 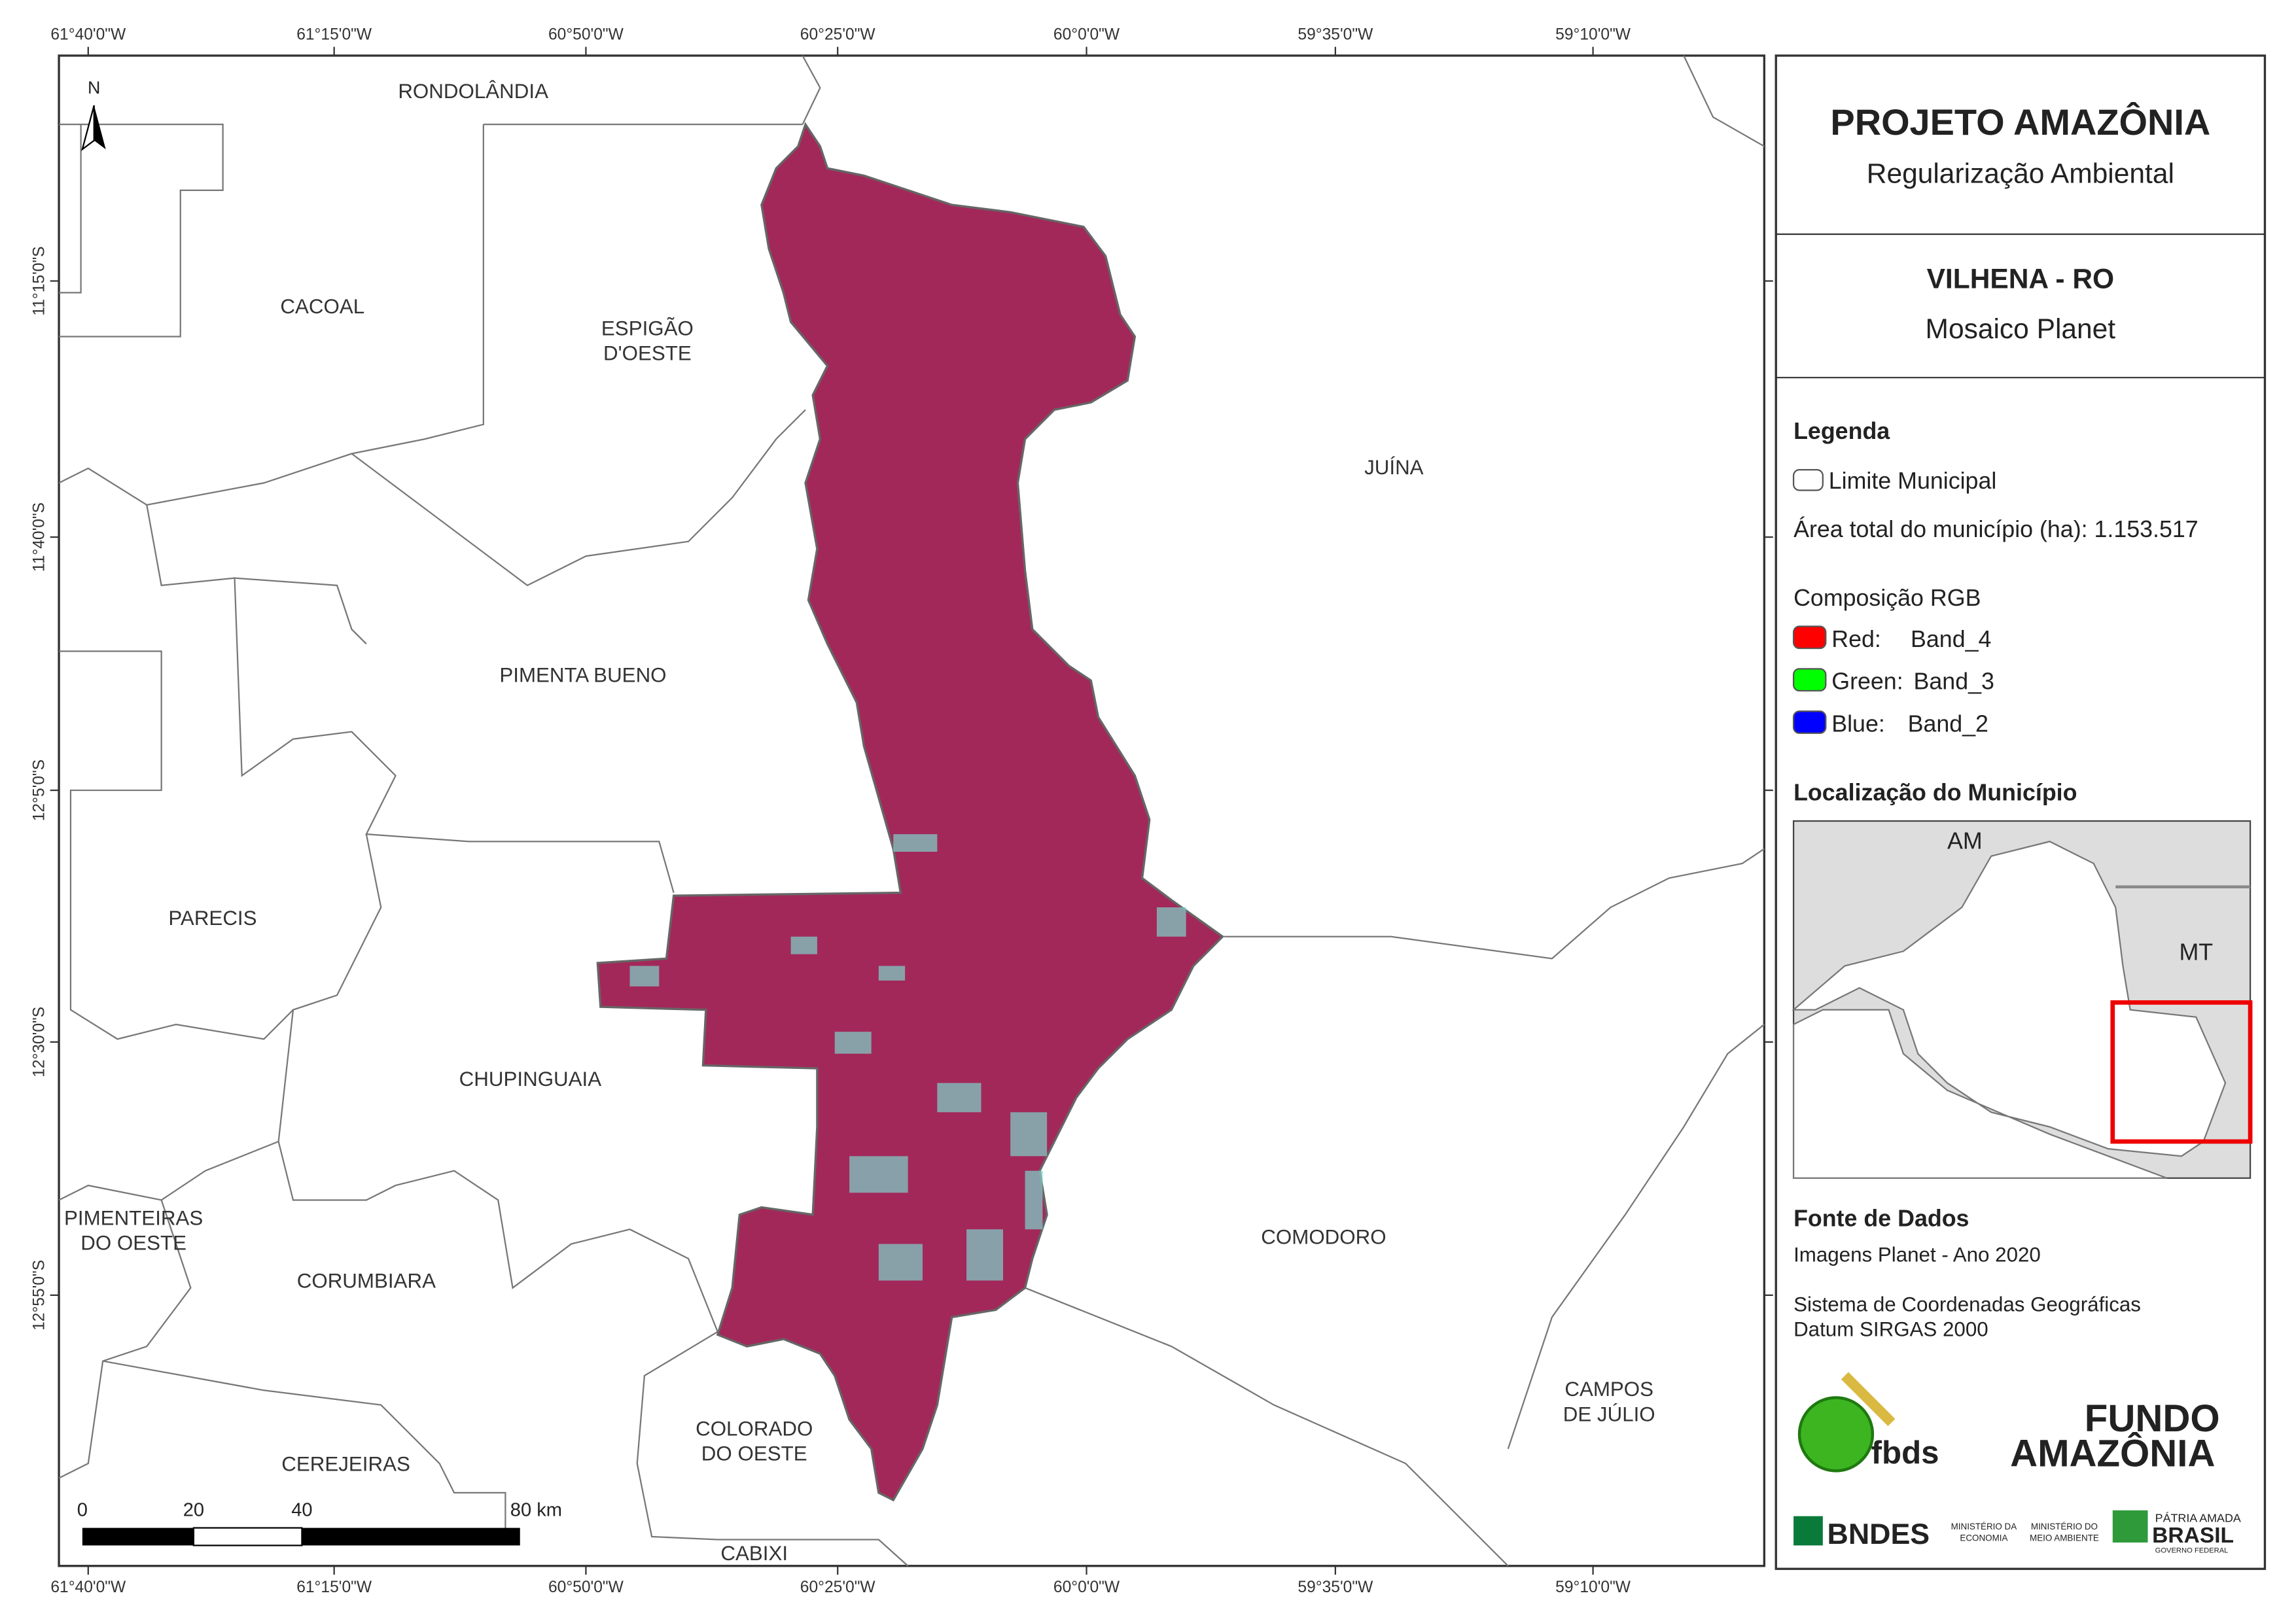 What do you see at coordinates (2021, 330) in the screenshot?
I see `product: Mosaico Planet` at bounding box center [2021, 330].